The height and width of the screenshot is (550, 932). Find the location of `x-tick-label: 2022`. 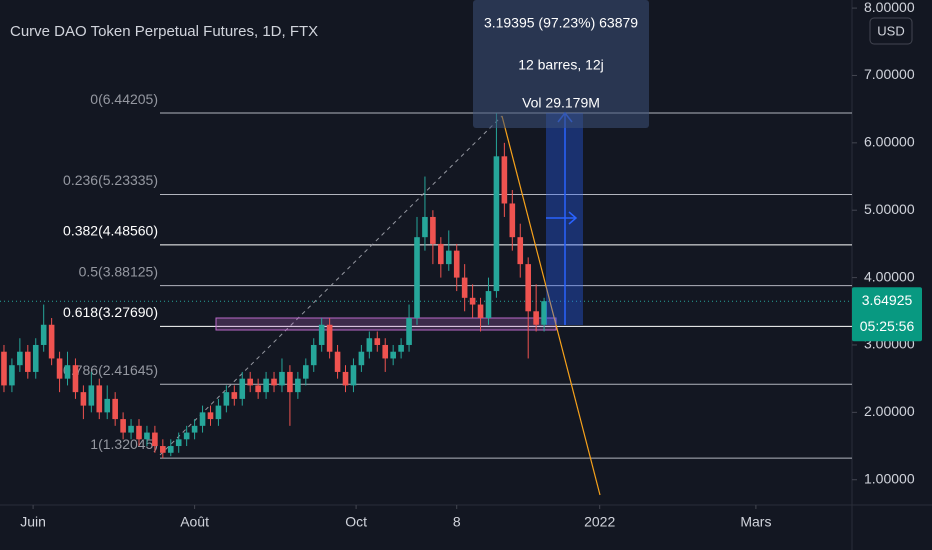

x-tick-label: 2022 is located at coordinates (599, 522).